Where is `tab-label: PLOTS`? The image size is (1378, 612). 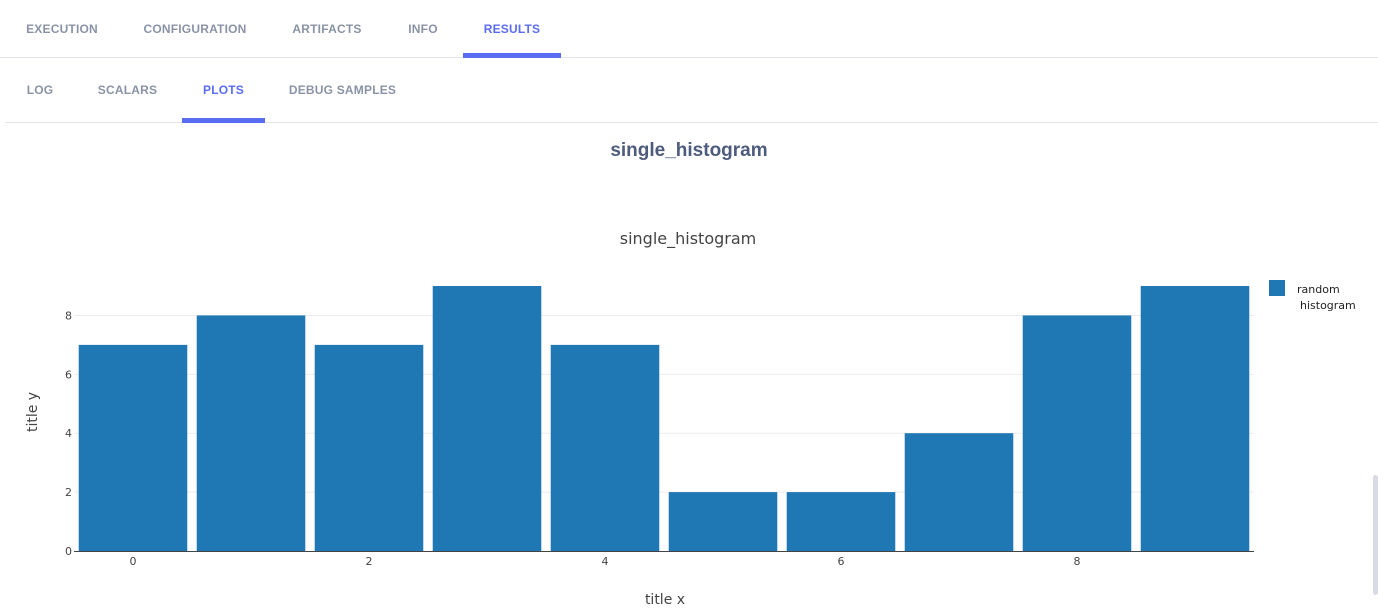 tab-label: PLOTS is located at coordinates (223, 90).